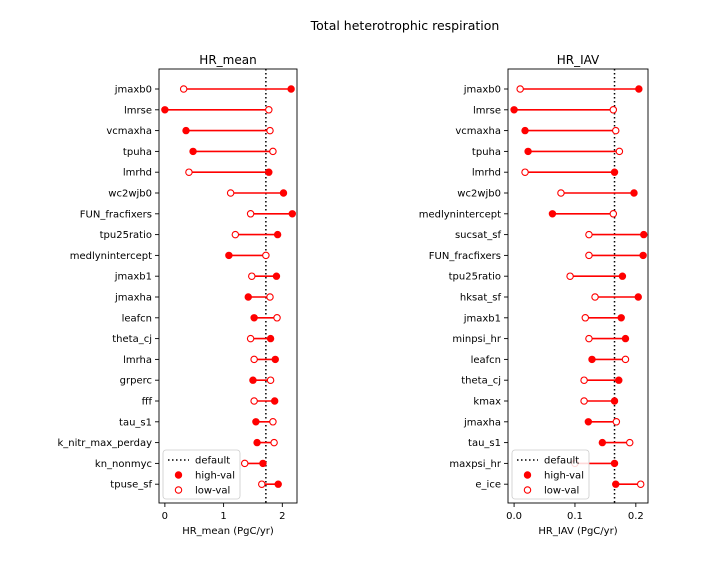  I want to click on x-tick-label: 0, so click(165, 516).